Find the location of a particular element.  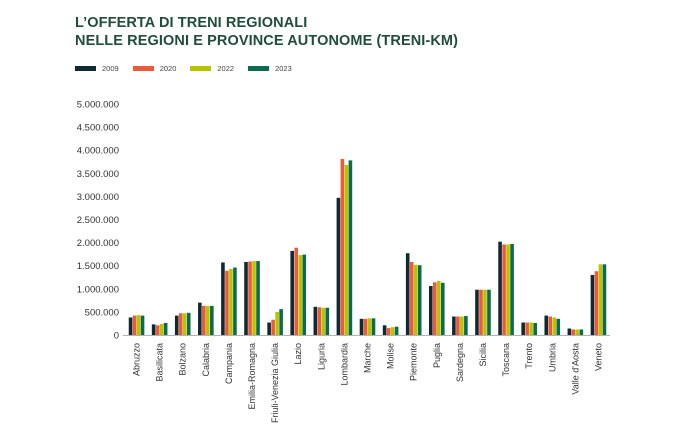

x-tick-label: Lombardia is located at coordinates (344, 364).